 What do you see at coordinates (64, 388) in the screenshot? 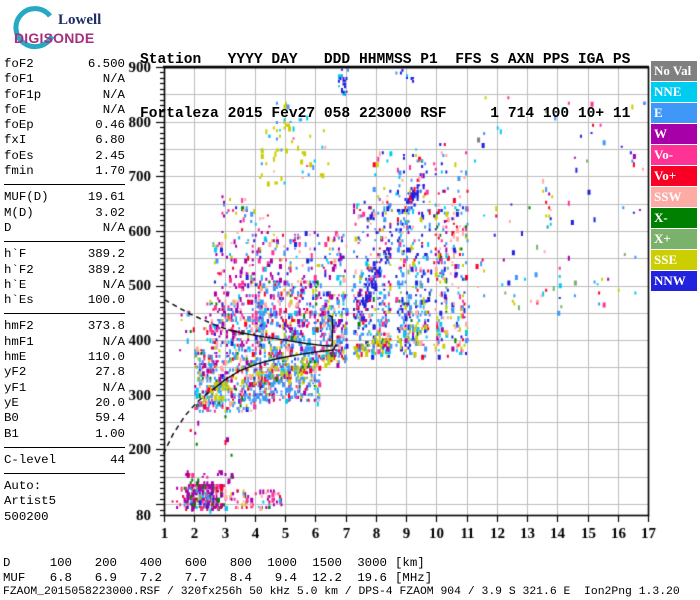
I see `param-row-yf1: yF1 N/A` at bounding box center [64, 388].